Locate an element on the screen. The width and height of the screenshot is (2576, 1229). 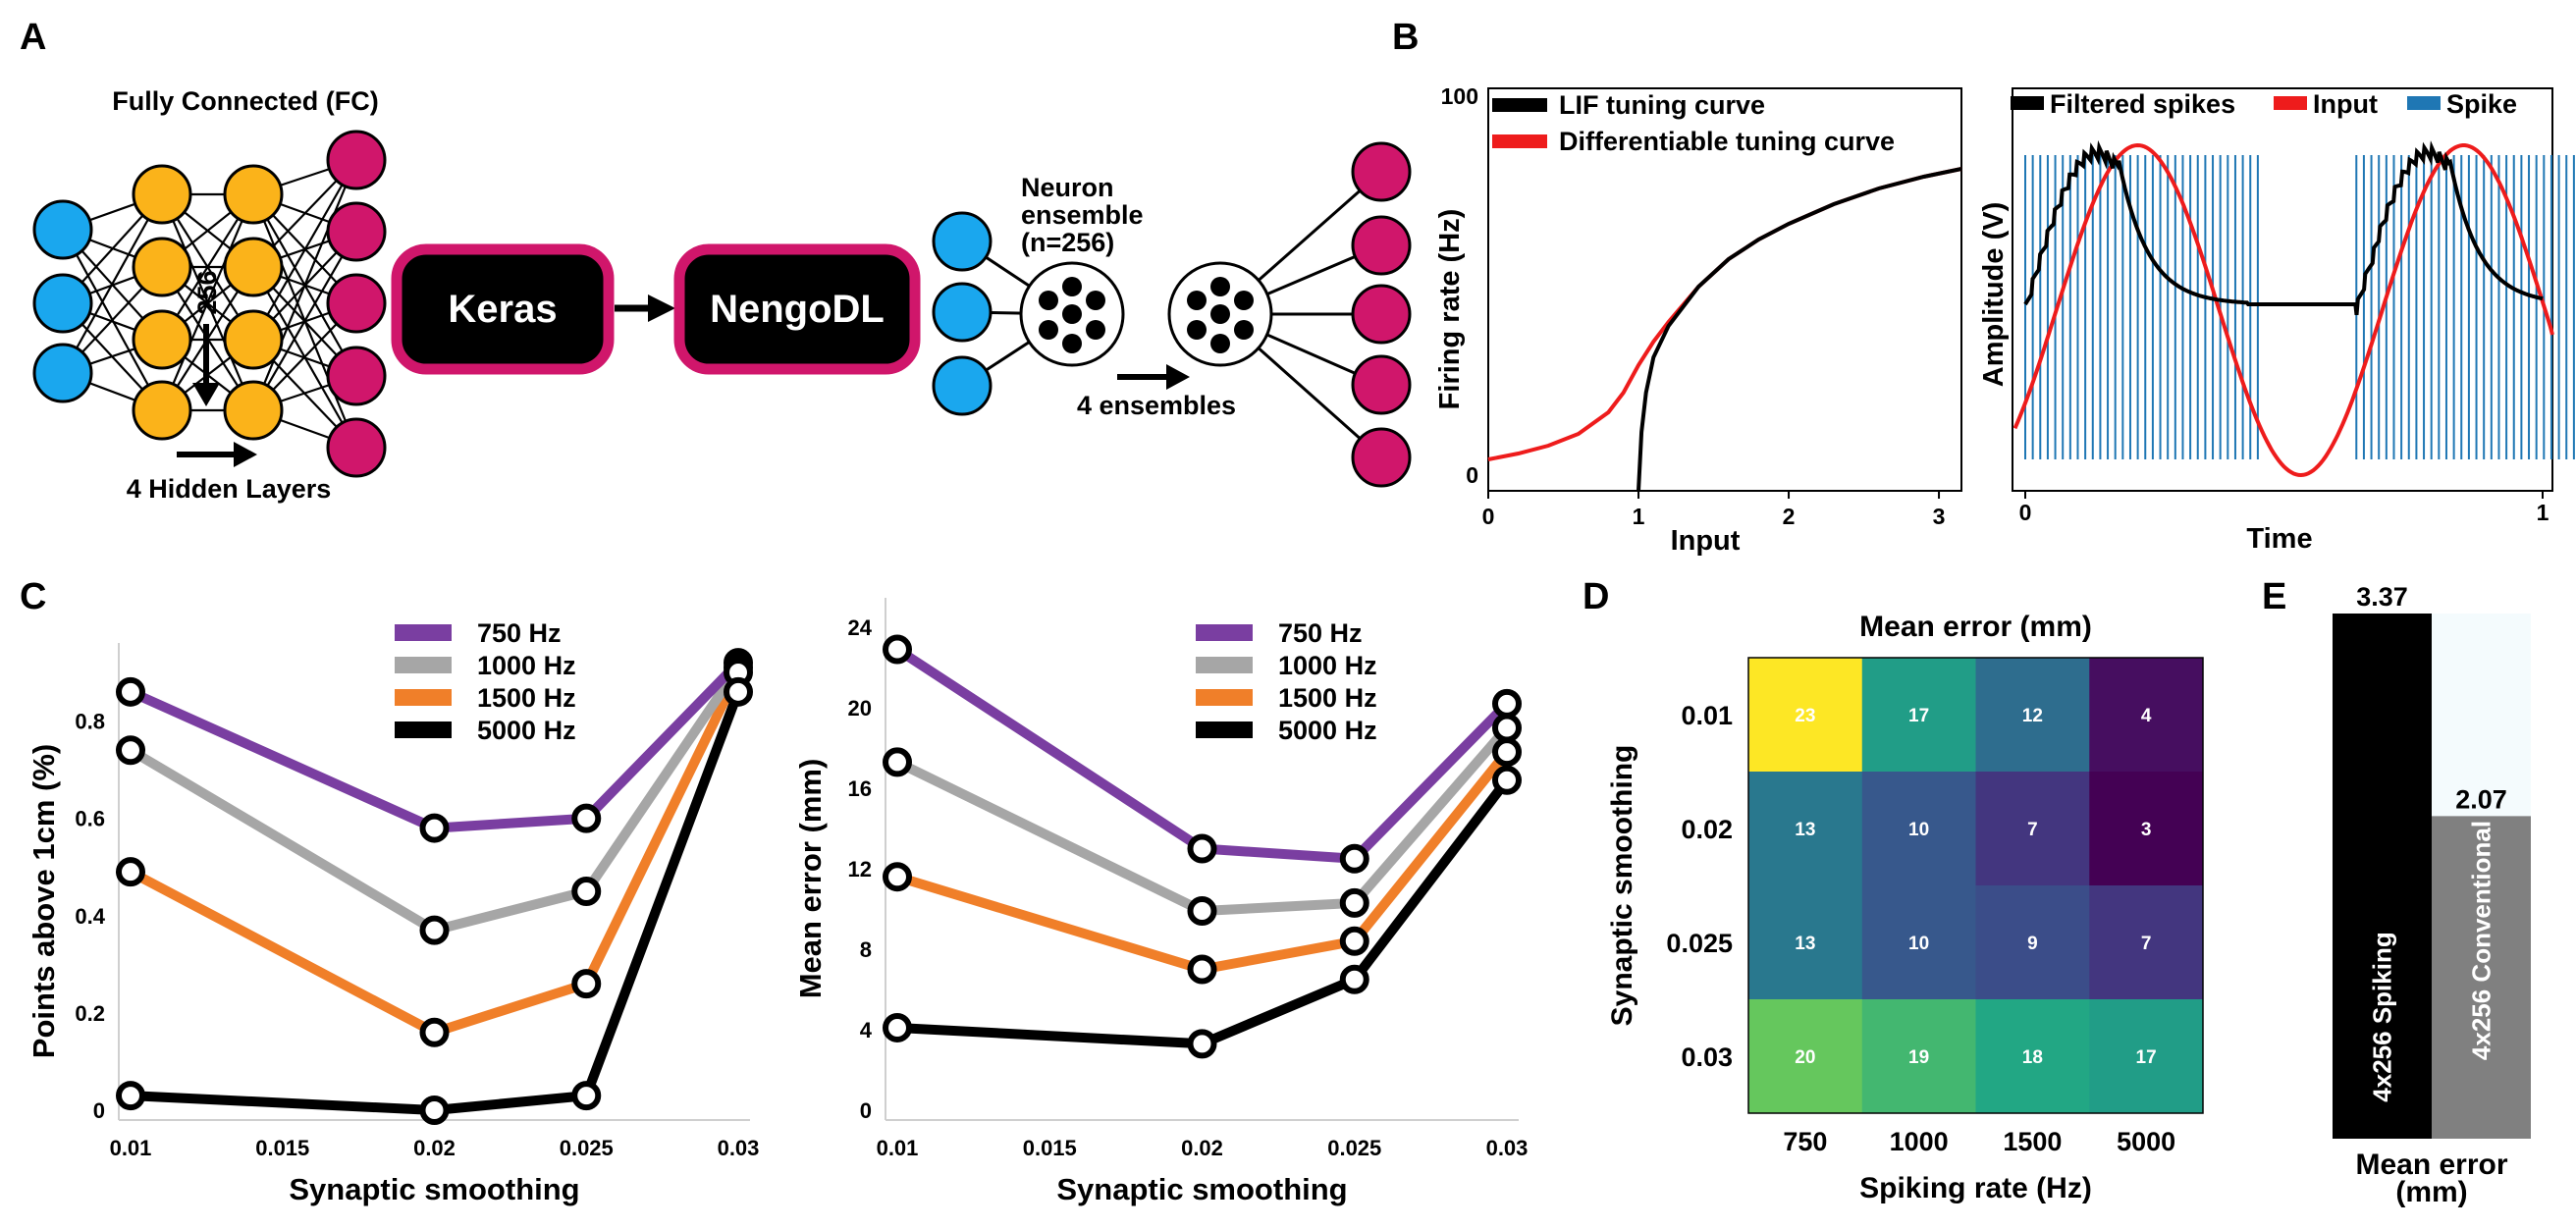
x-axis-label: Time is located at coordinates (2279, 539).